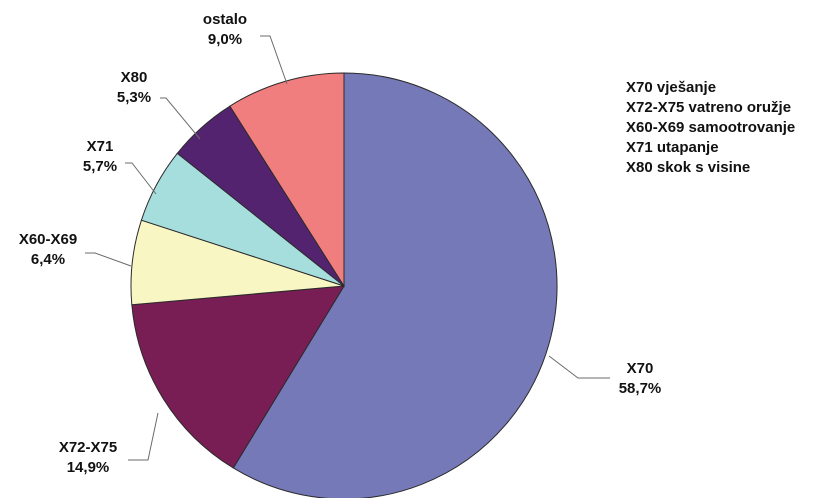 The height and width of the screenshot is (498, 837). Describe the element at coordinates (225, 39) in the screenshot. I see `slice-value-label: 9,0%` at that location.